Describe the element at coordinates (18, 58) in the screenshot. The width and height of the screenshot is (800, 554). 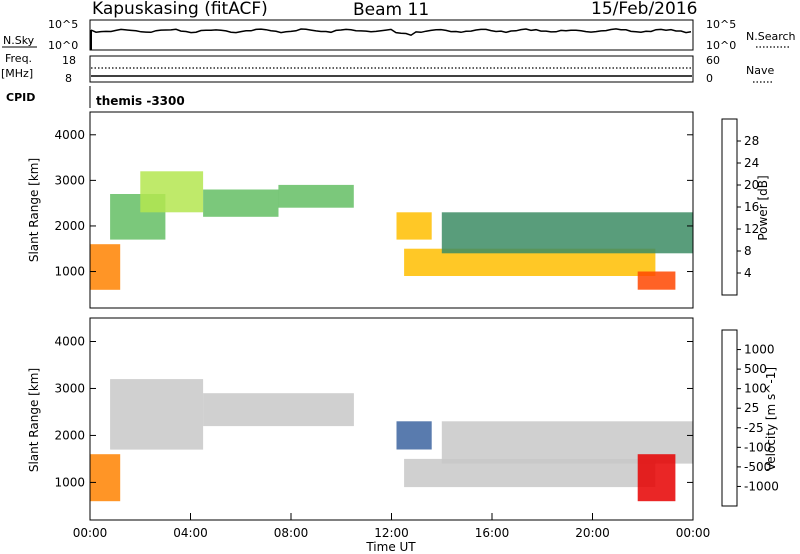
I see `freq-label: Freq.` at that location.